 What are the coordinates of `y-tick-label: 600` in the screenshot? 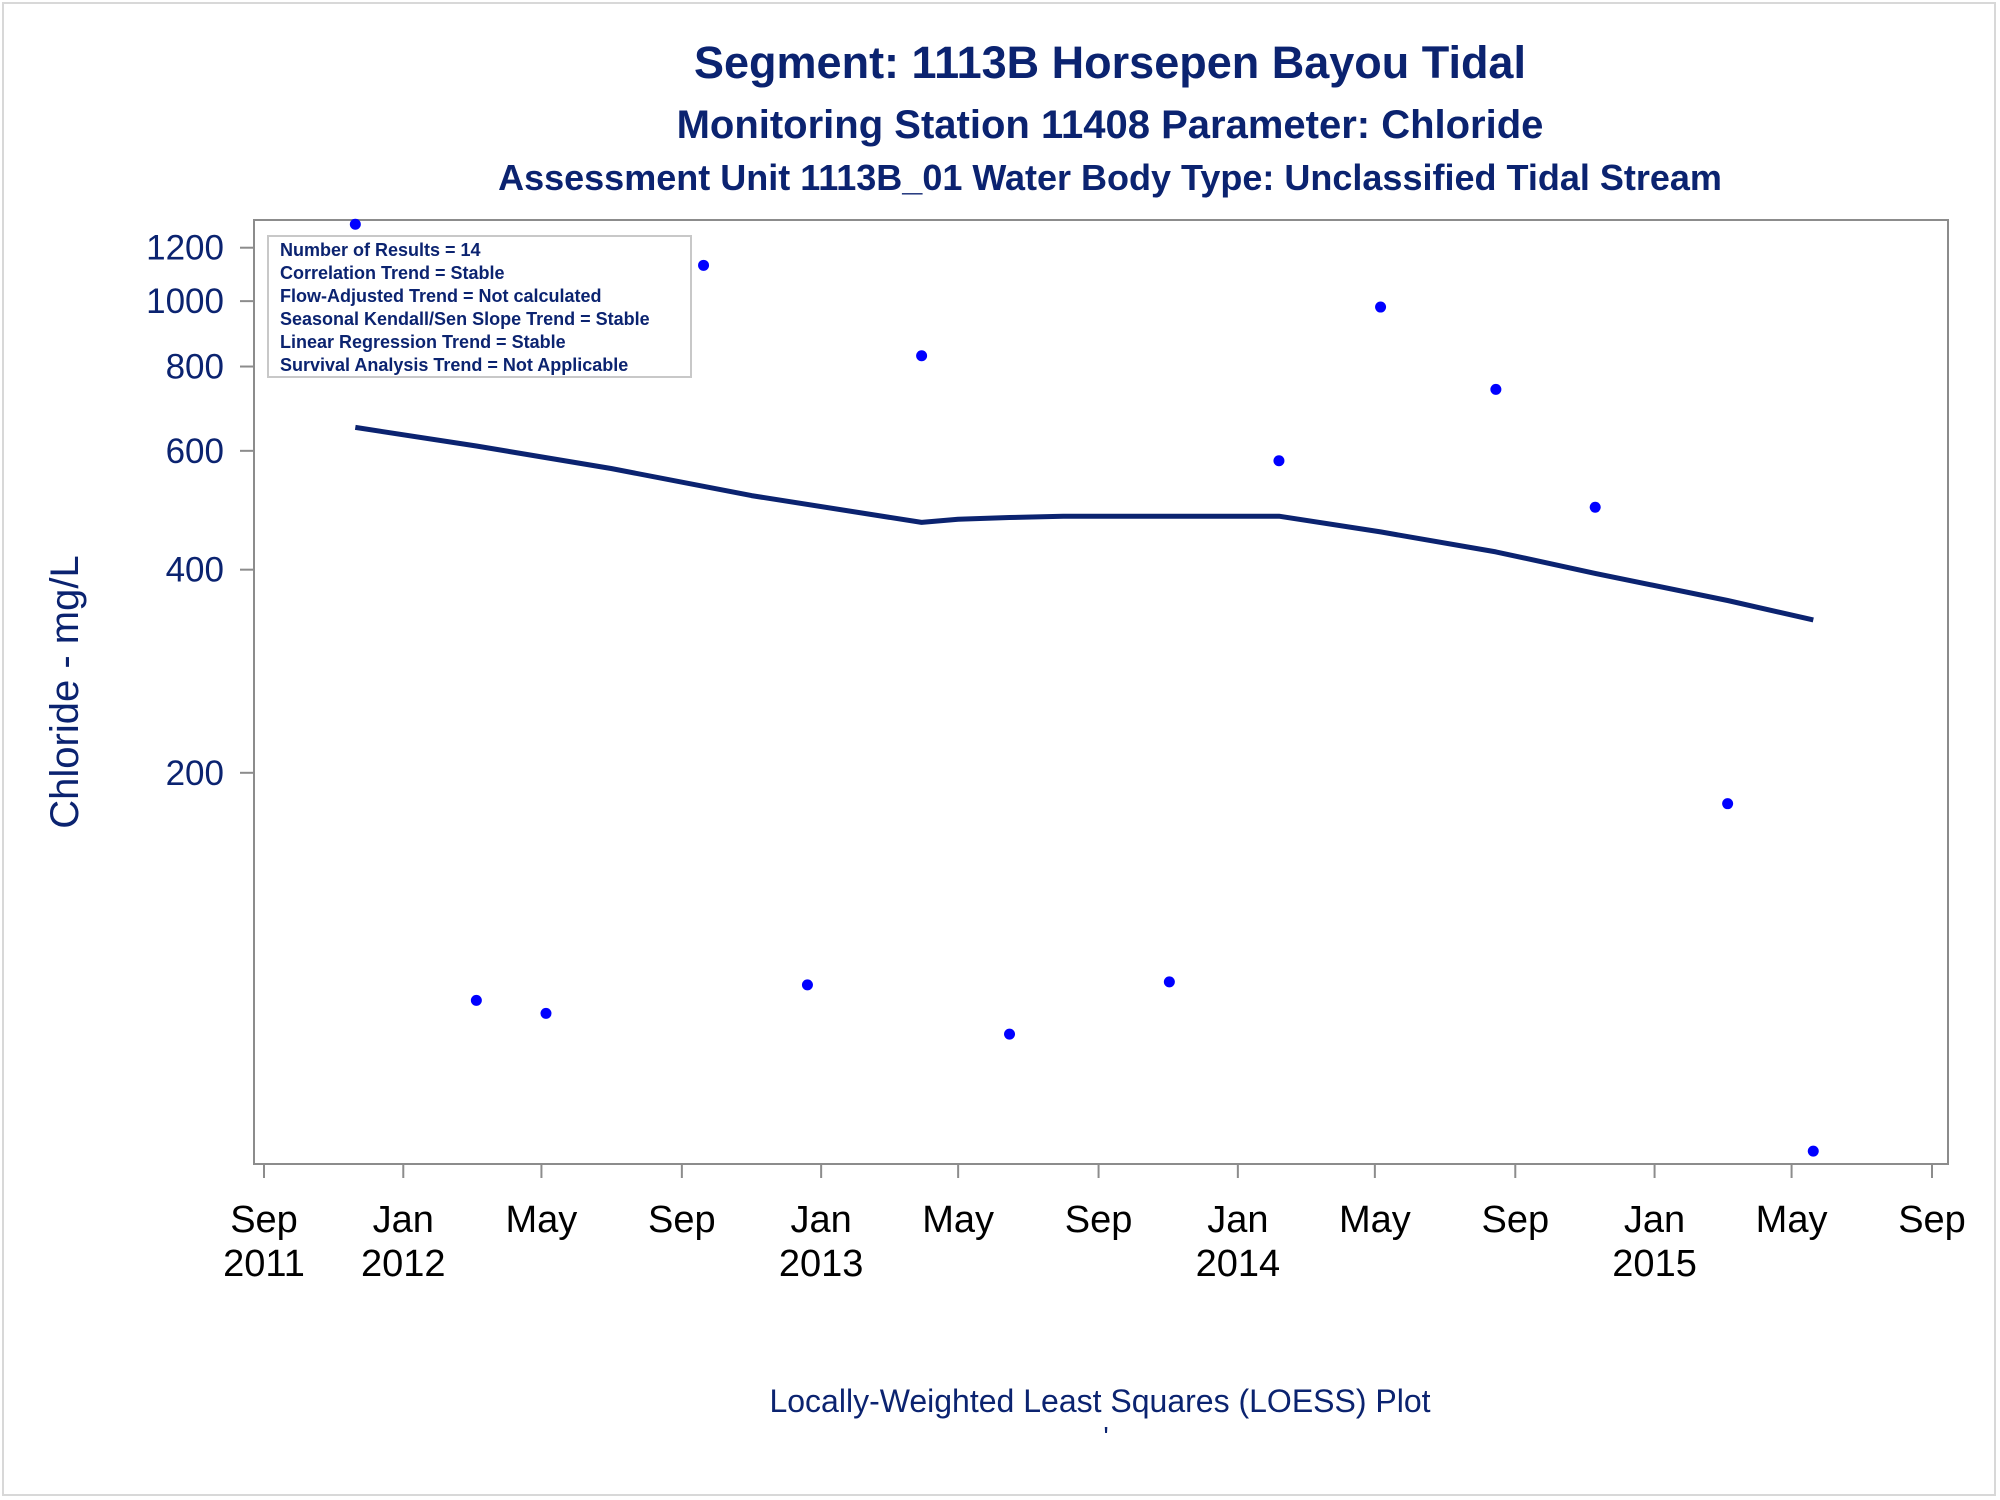 It's located at (195, 451).